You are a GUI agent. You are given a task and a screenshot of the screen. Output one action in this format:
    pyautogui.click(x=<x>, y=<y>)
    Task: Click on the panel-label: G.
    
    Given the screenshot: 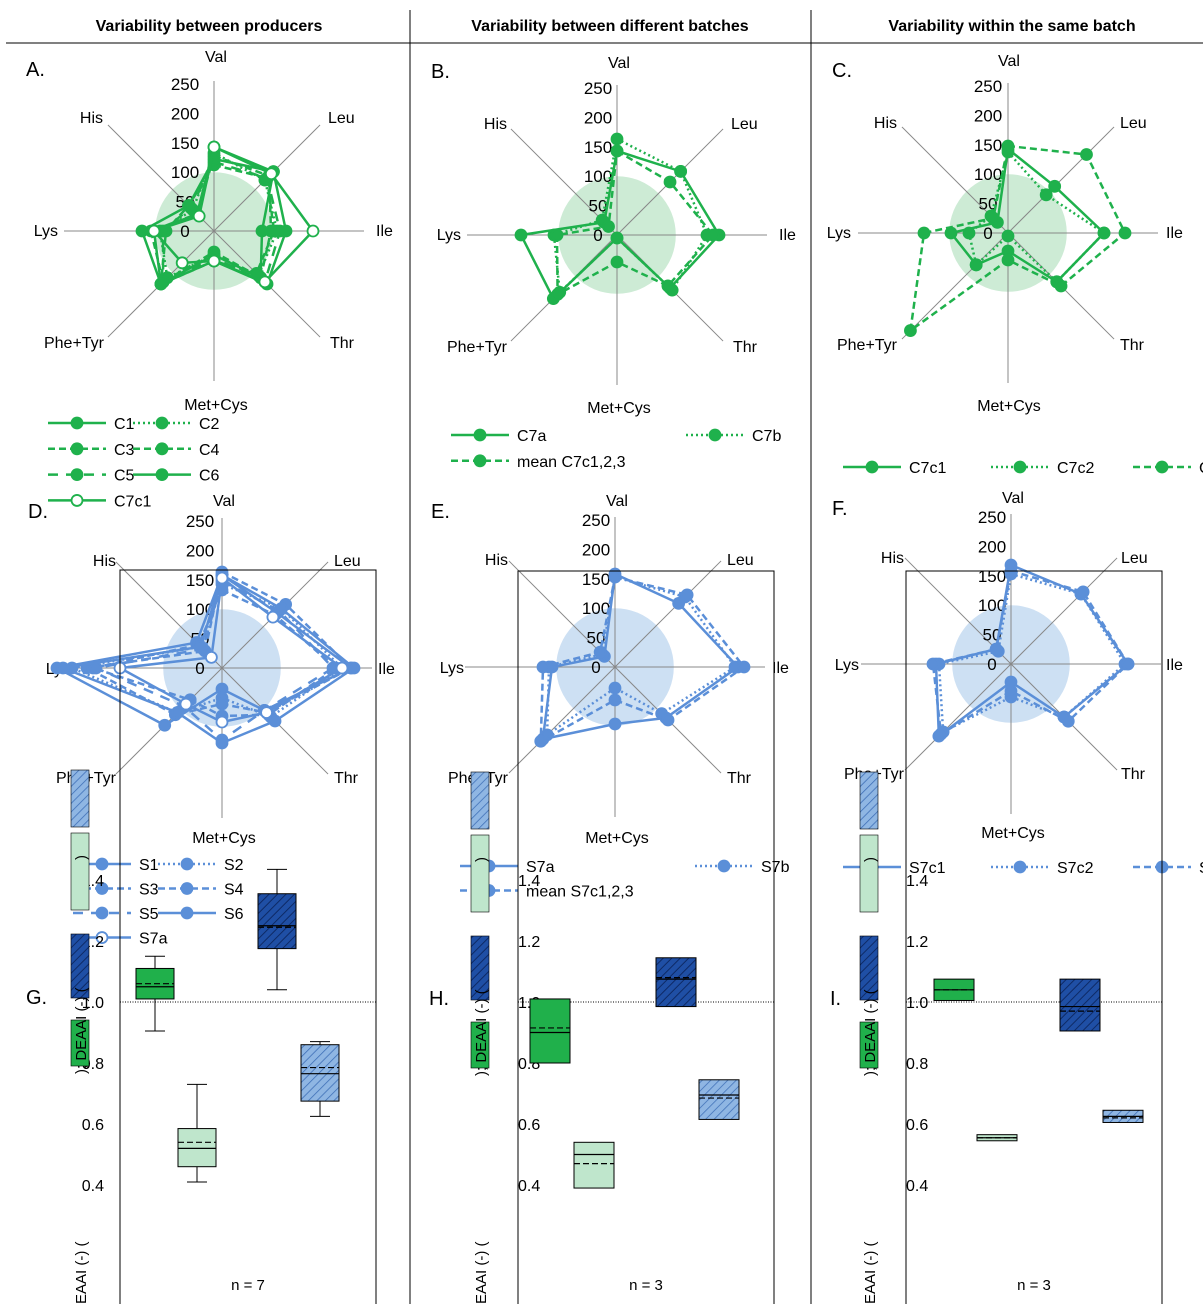 What is the action you would take?
    pyautogui.click(x=36, y=998)
    